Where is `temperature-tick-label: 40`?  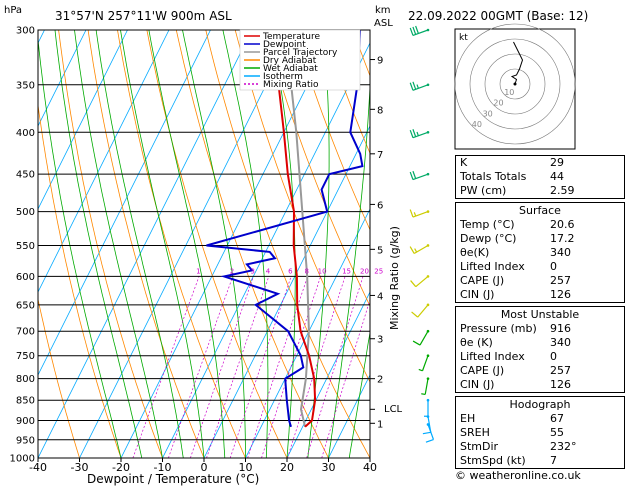 temperature-tick-label: 40 is located at coordinates (370, 467).